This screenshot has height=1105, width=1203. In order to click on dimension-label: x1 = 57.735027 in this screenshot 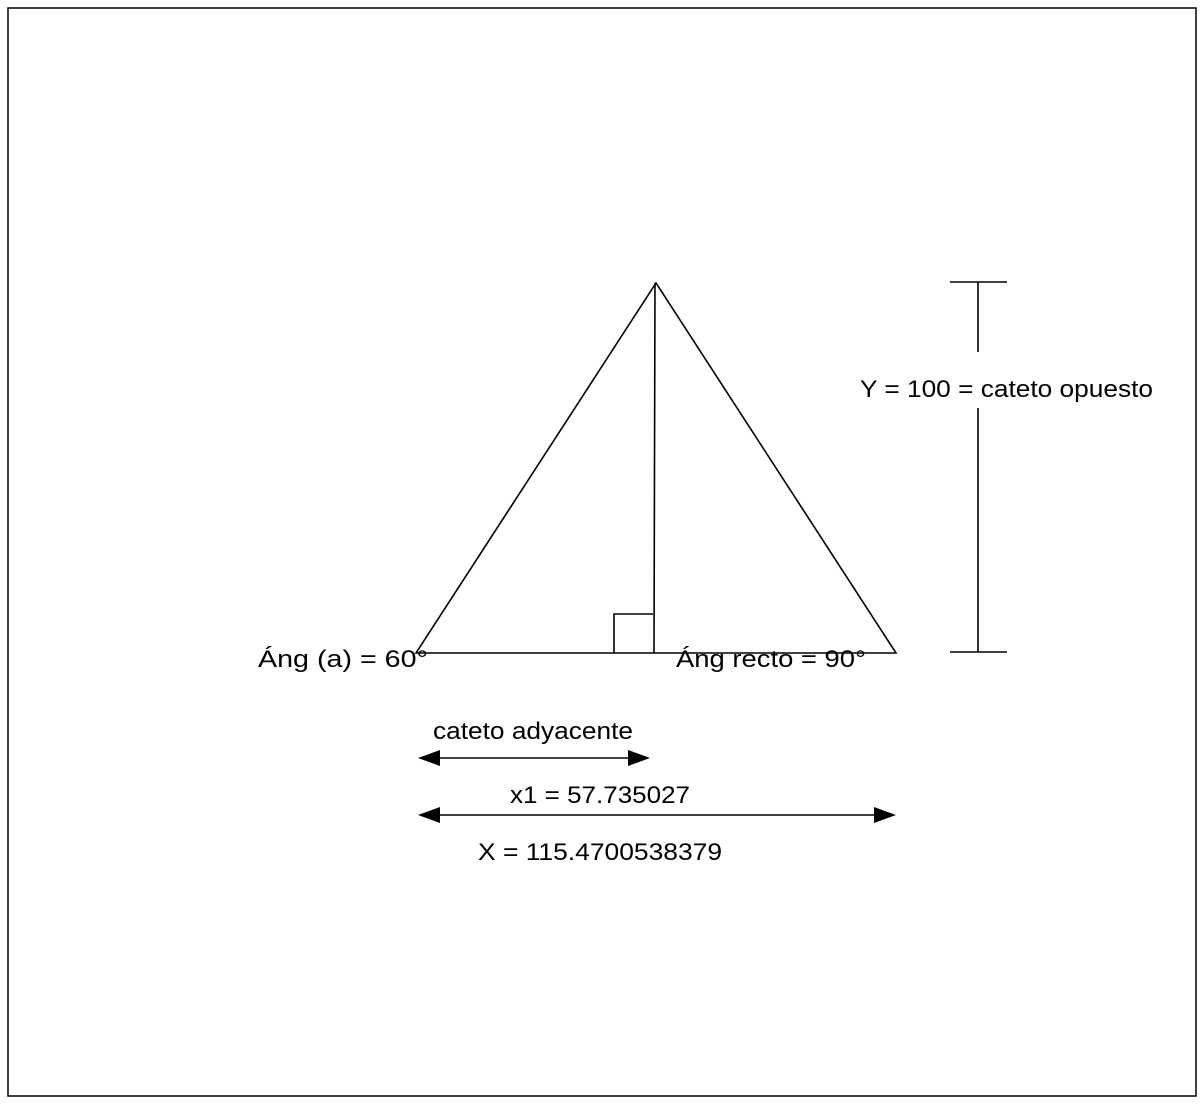, I will do `click(600, 795)`.